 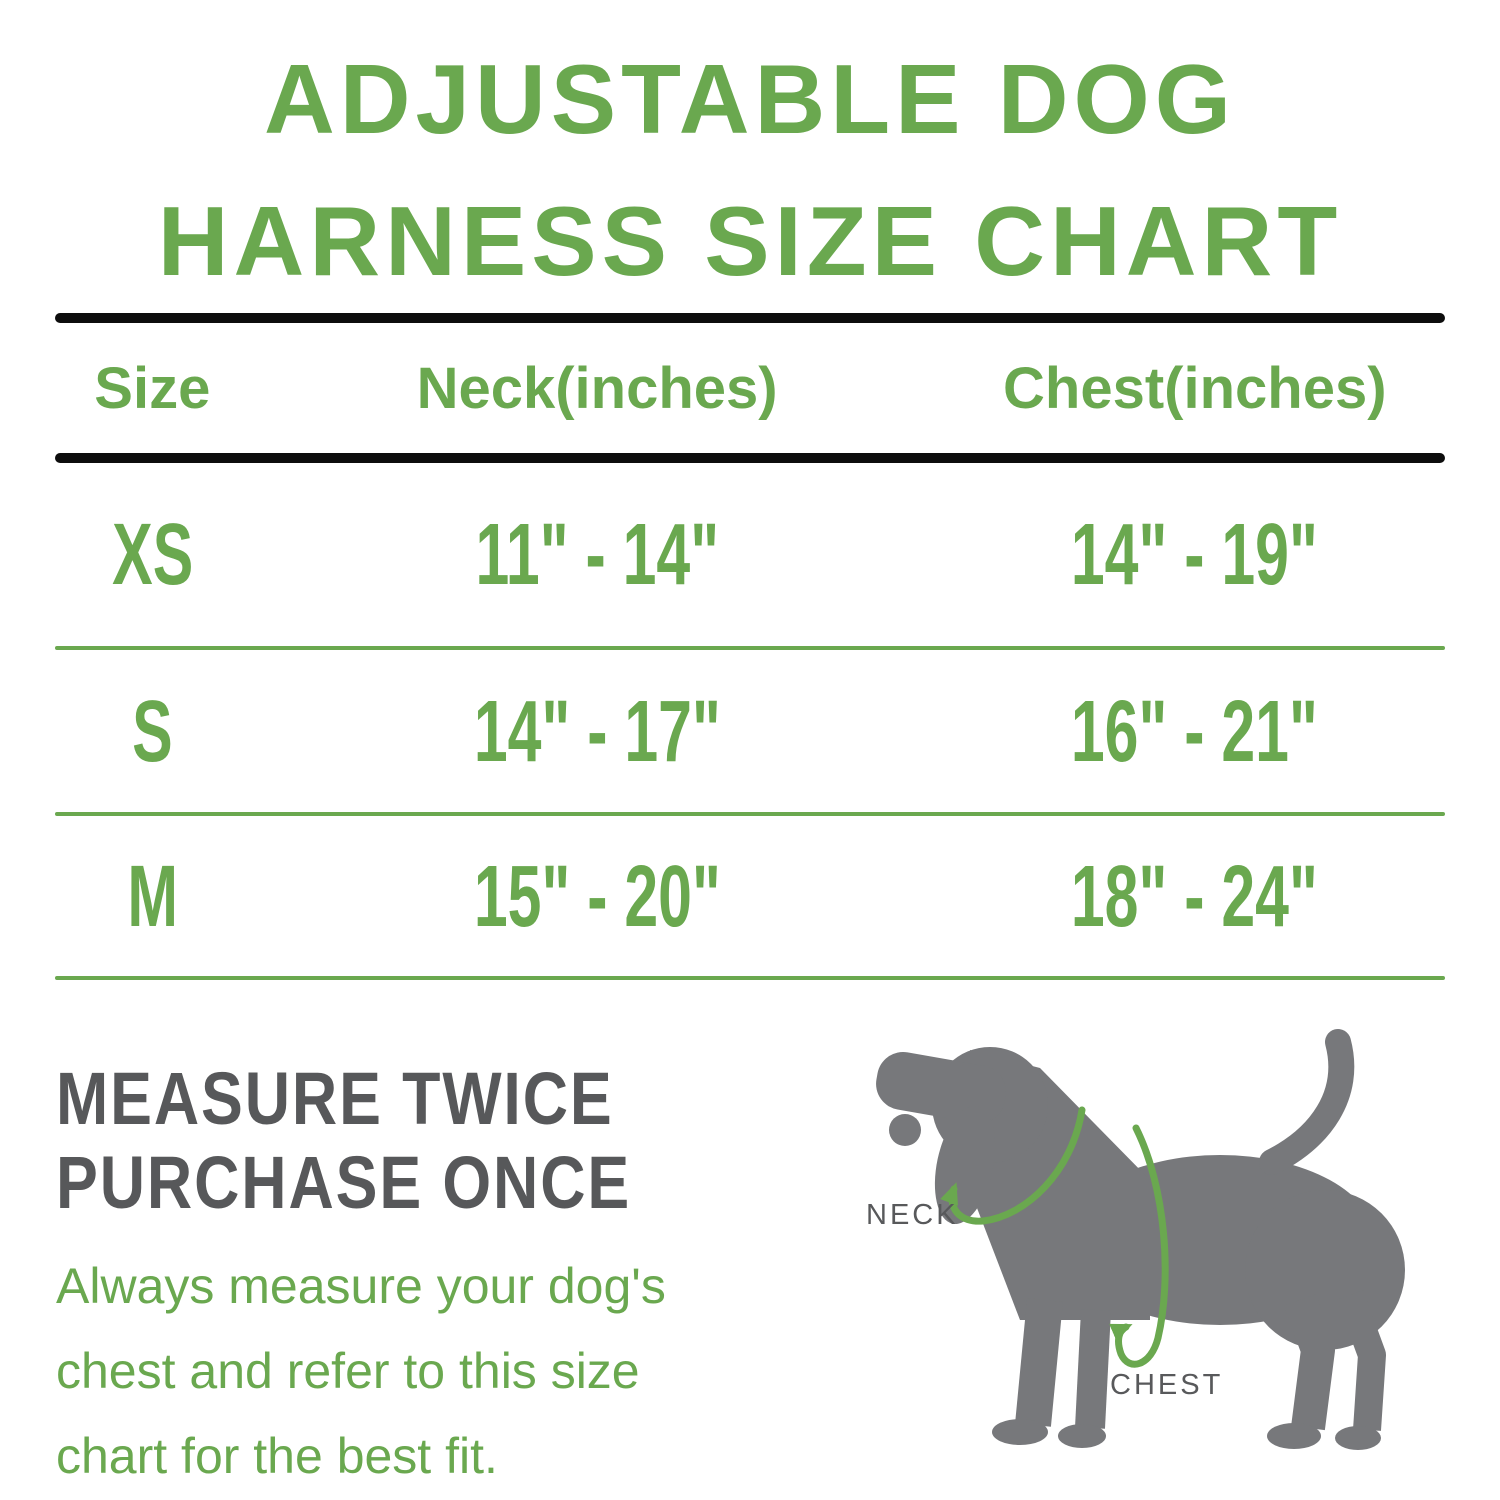 What do you see at coordinates (152, 388) in the screenshot?
I see `header-cell-size: Size` at bounding box center [152, 388].